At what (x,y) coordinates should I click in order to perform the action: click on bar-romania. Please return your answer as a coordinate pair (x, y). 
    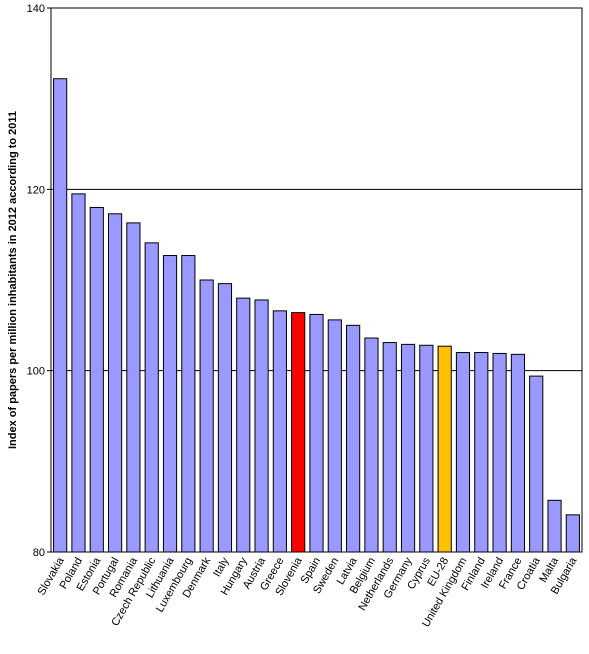
    Looking at the image, I should click on (133, 387).